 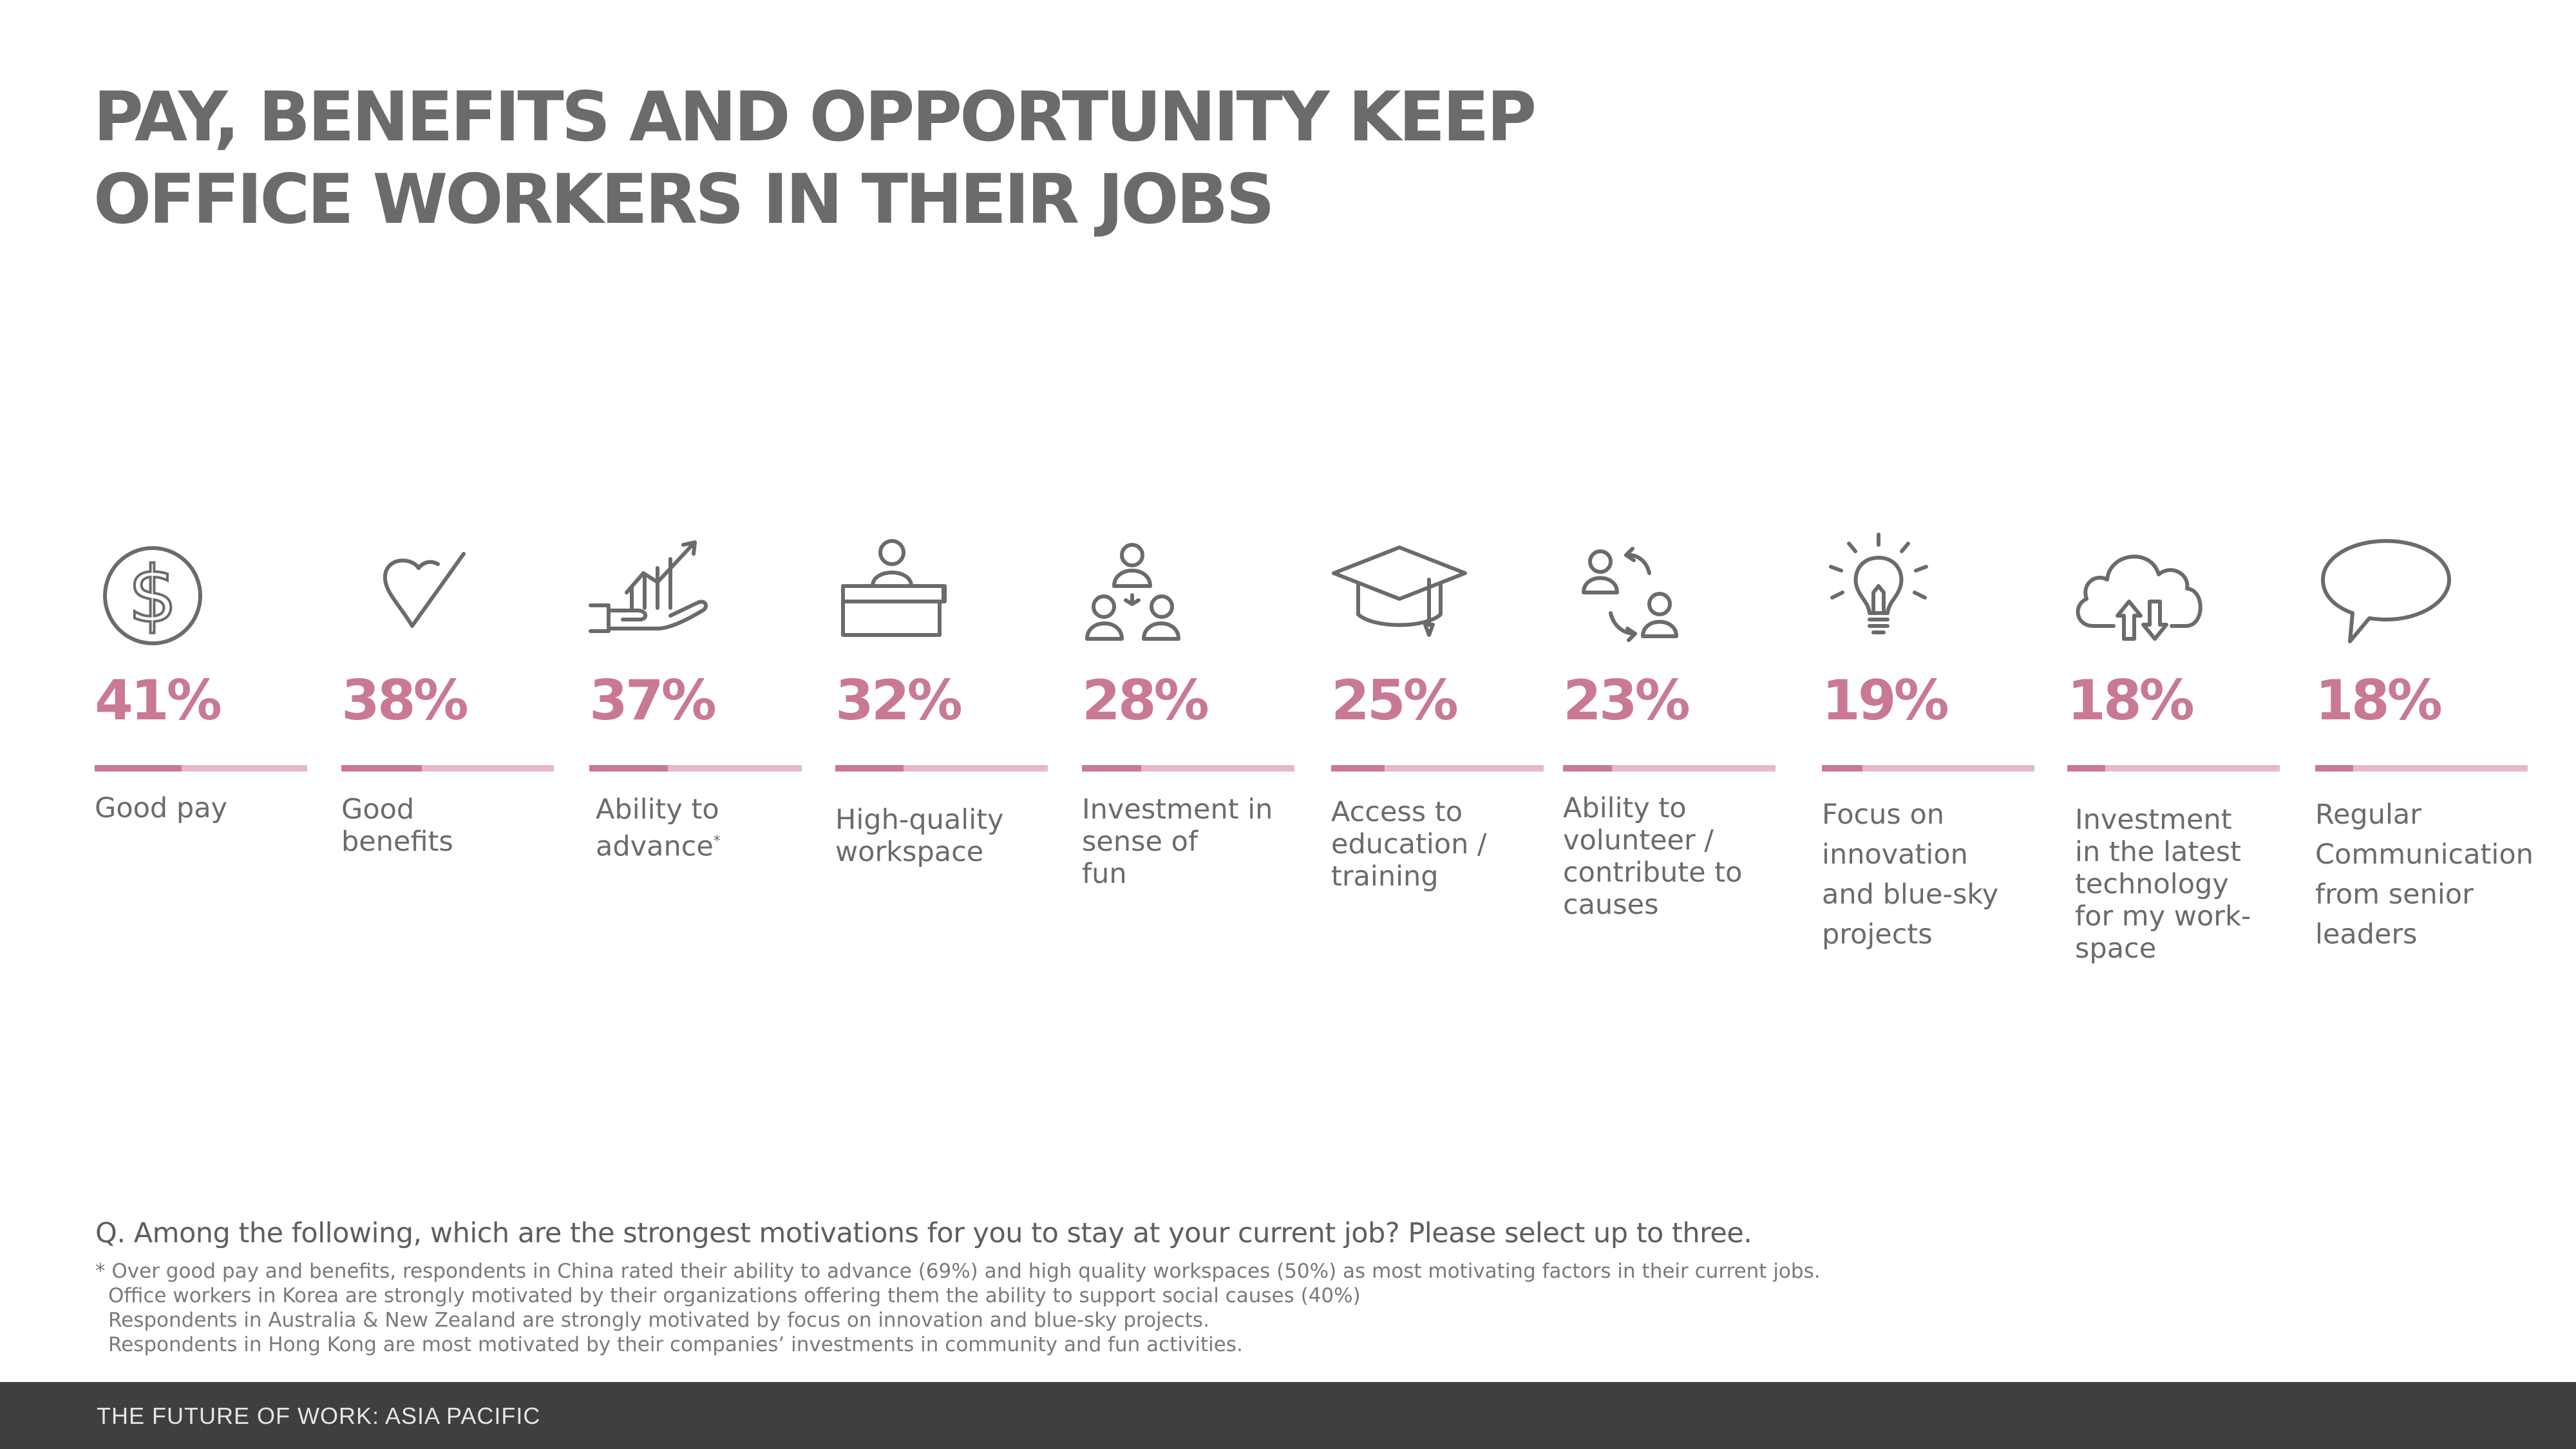 What do you see at coordinates (161, 808) in the screenshot?
I see `category-label: Good pay` at bounding box center [161, 808].